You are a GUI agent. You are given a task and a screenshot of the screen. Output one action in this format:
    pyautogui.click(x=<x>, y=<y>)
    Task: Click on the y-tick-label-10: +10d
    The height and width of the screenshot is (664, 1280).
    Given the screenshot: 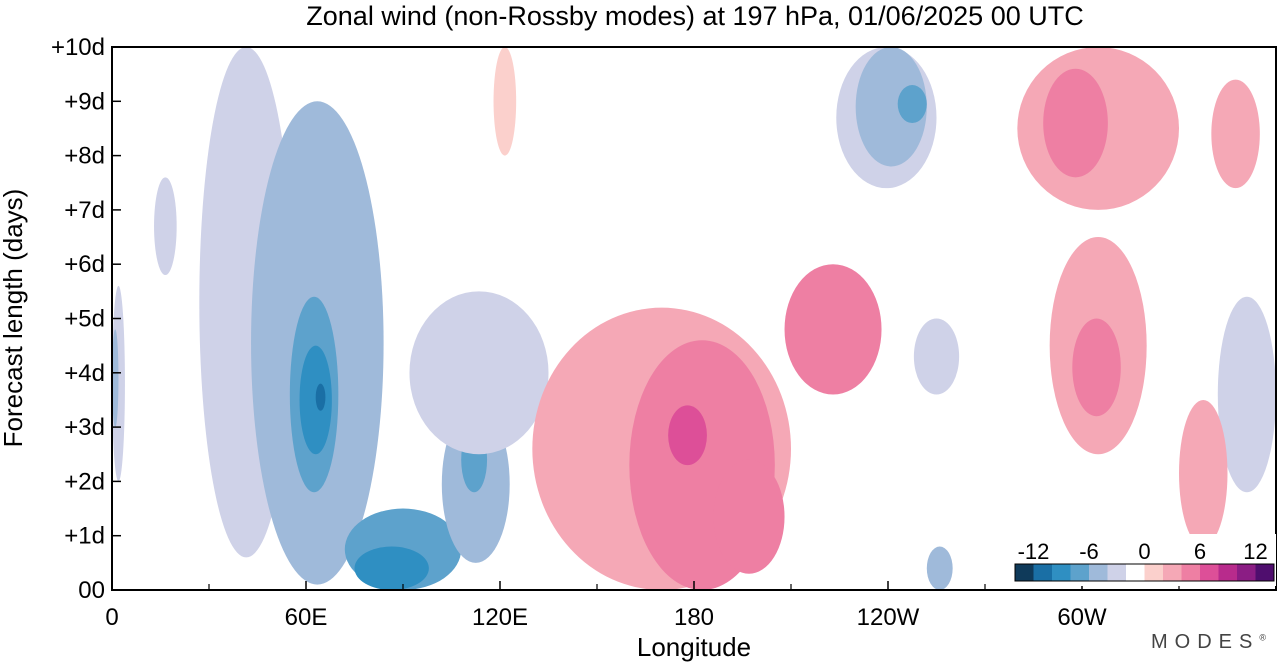 What is the action you would take?
    pyautogui.click(x=78, y=47)
    